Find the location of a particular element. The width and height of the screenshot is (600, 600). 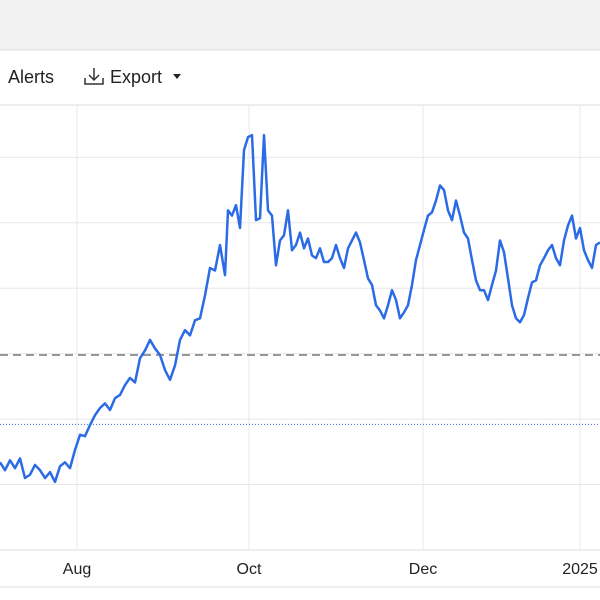

x-tick-label: 2025 is located at coordinates (580, 569).